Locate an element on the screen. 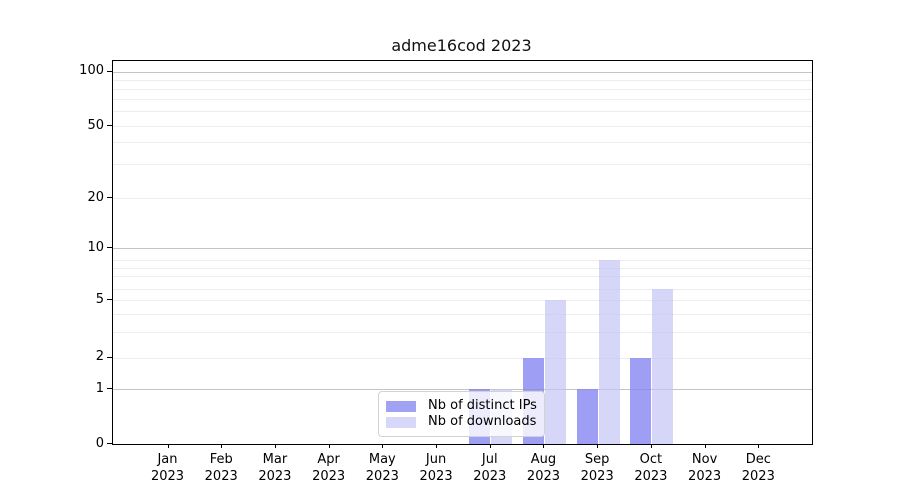  x-tick-mark-dec is located at coordinates (759, 446).